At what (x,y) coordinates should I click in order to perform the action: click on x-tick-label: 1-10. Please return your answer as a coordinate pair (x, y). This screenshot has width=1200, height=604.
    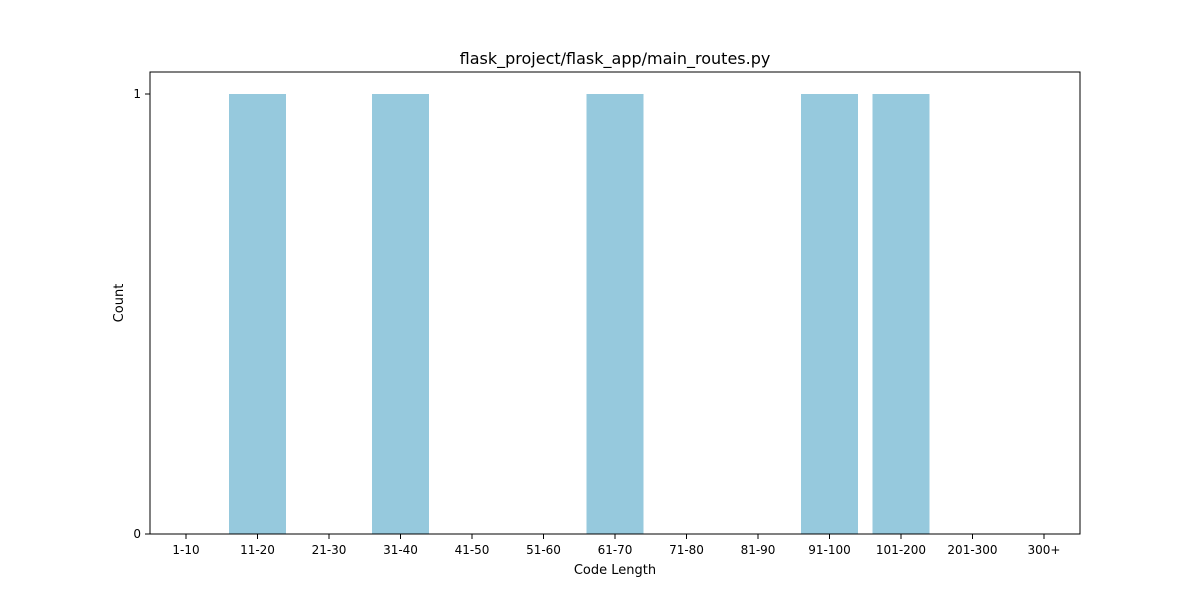
    Looking at the image, I should click on (185, 550).